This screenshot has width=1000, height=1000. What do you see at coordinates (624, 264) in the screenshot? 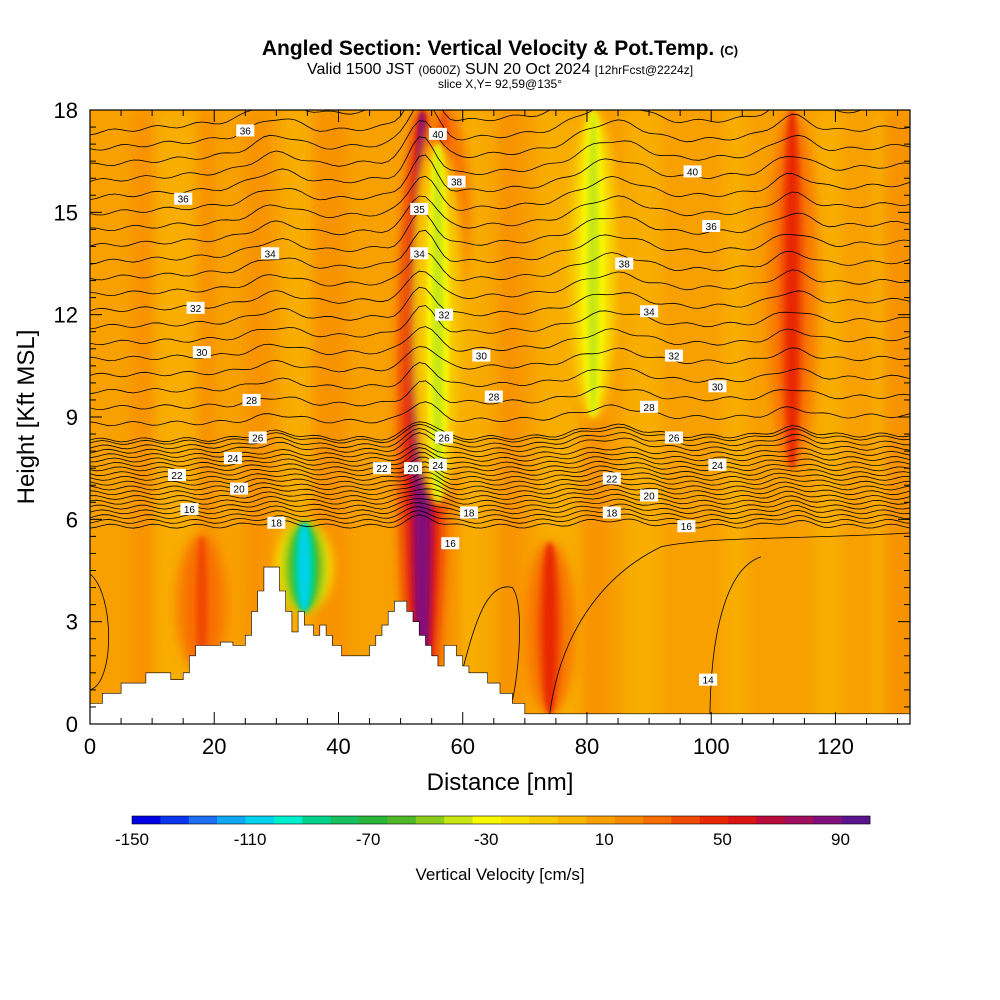
I see `contour-label: 38` at bounding box center [624, 264].